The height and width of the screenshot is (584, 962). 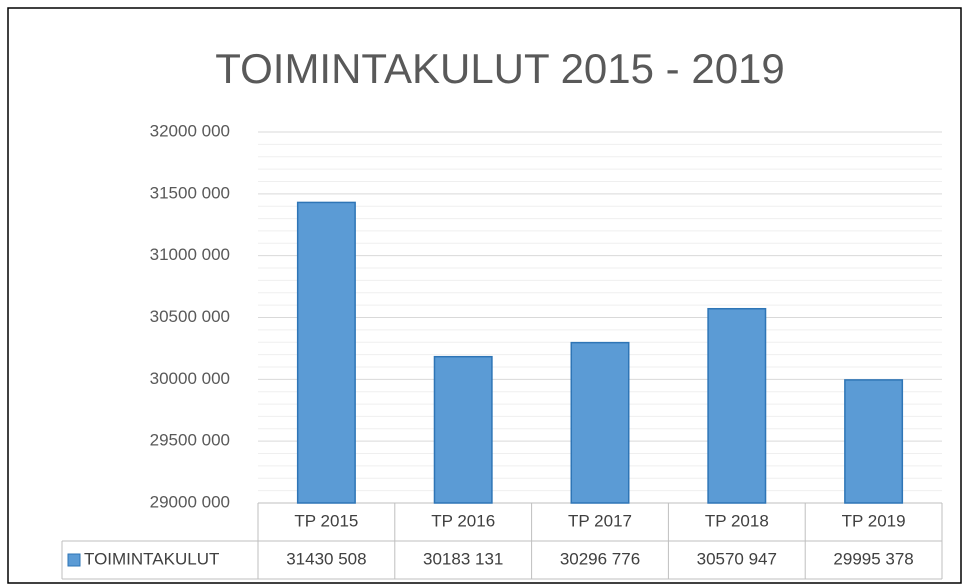 I want to click on legend-swatch, so click(x=74, y=560).